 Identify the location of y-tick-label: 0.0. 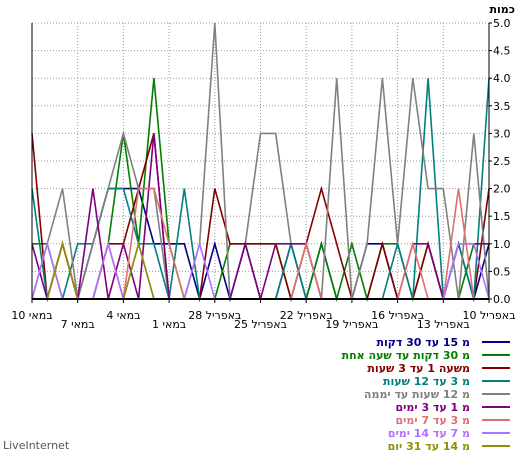
(502, 299).